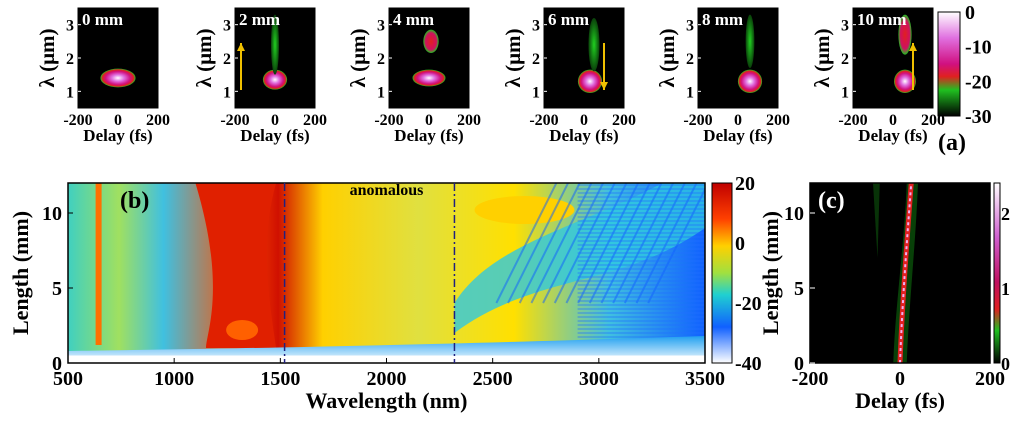  I want to click on subplot-label: 4 mm, so click(413, 19).